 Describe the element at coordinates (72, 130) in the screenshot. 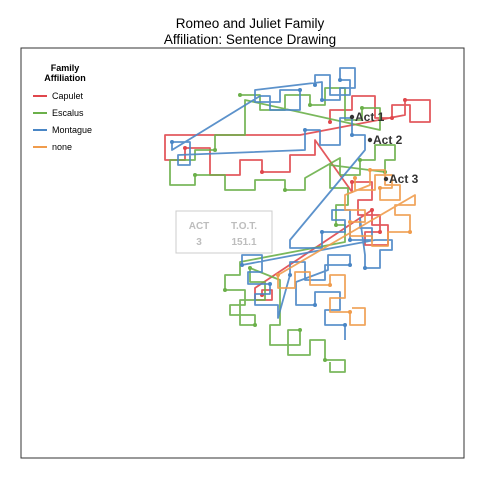

I see `legend-label-montague: Montague` at that location.